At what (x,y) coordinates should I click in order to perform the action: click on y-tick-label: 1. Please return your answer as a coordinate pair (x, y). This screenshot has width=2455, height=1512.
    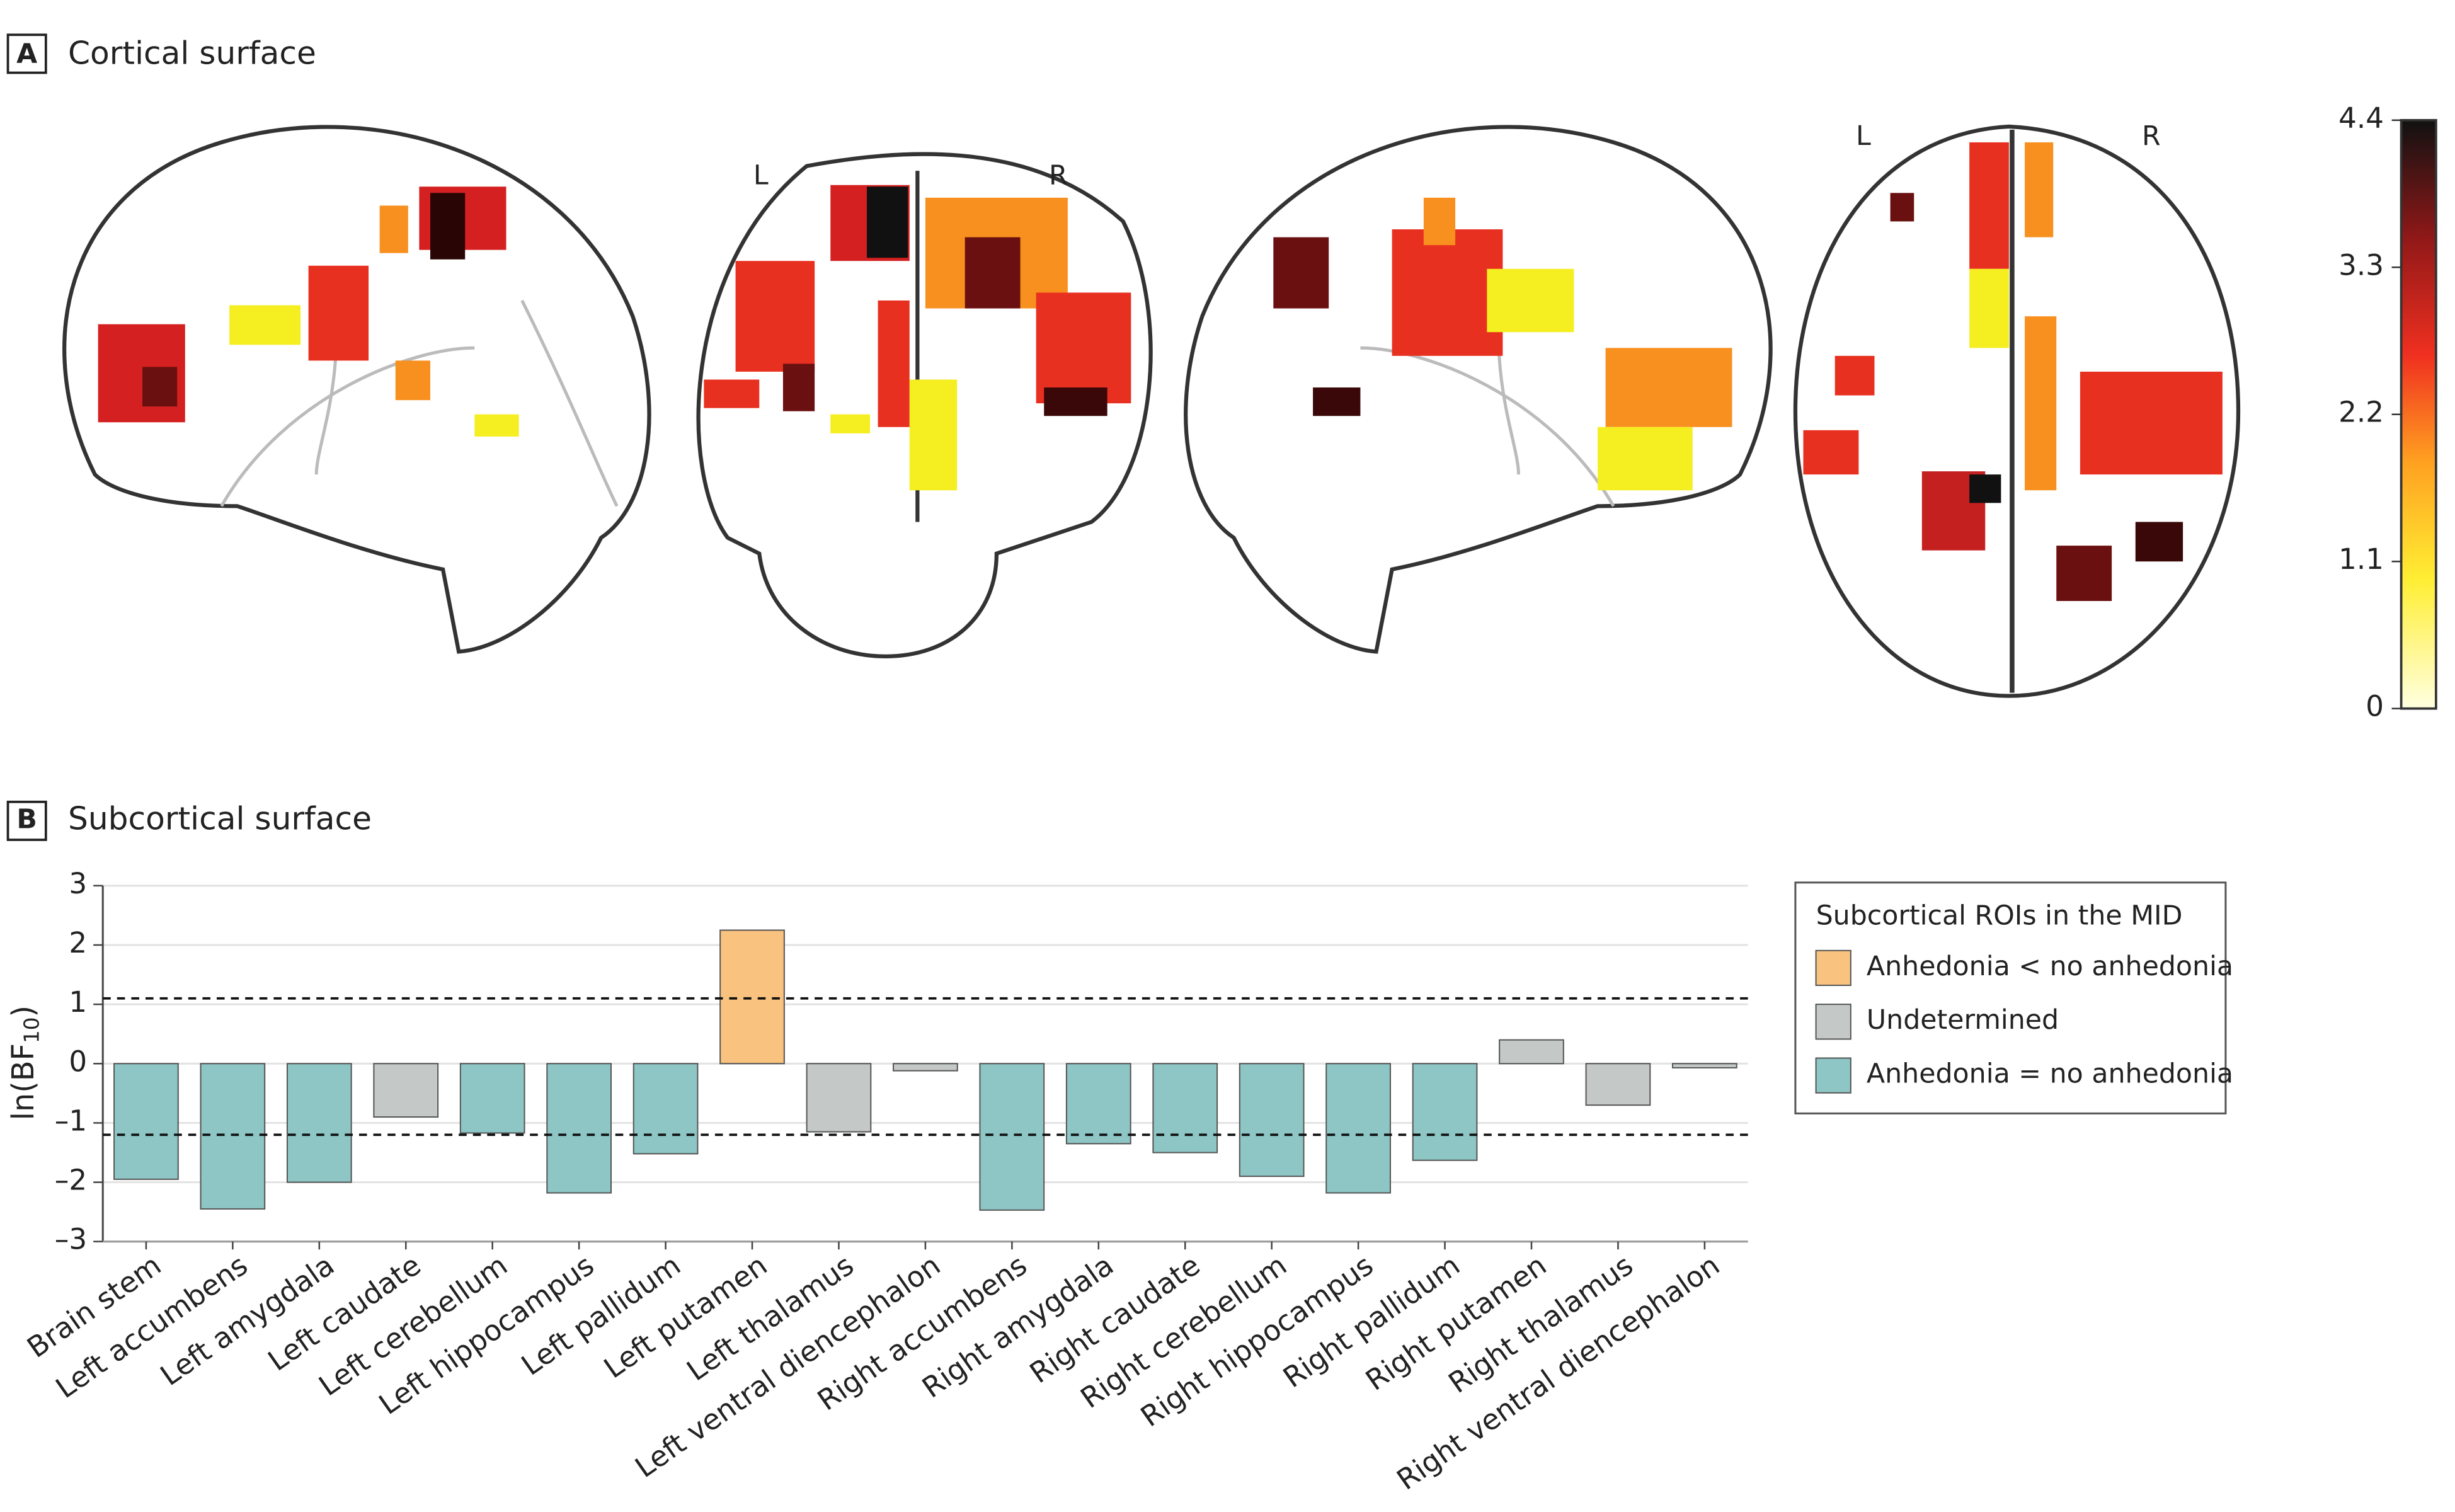
    Looking at the image, I should click on (78, 1002).